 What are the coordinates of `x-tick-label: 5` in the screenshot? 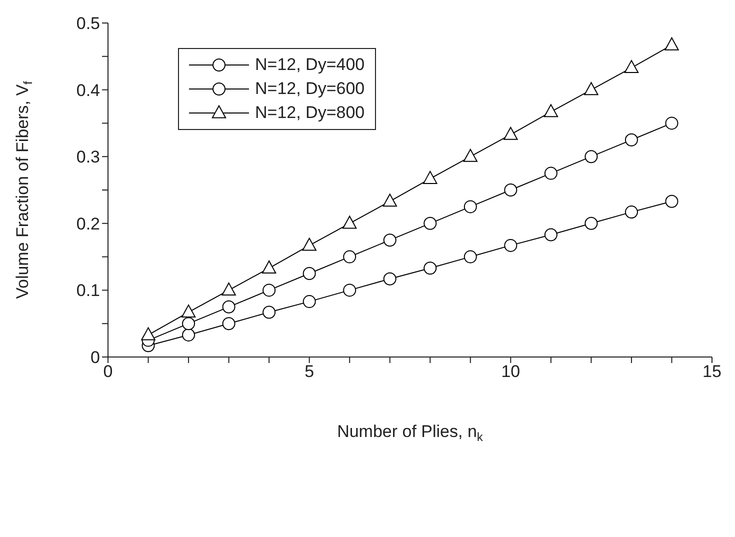 It's located at (309, 372).